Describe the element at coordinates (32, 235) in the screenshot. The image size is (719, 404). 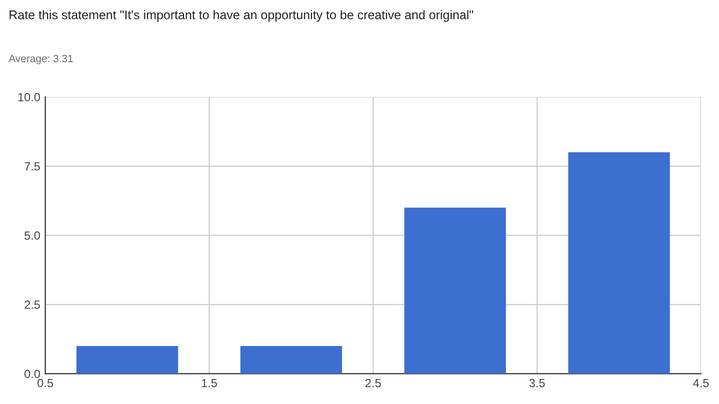
I see `y-tick-label: 5.0` at that location.